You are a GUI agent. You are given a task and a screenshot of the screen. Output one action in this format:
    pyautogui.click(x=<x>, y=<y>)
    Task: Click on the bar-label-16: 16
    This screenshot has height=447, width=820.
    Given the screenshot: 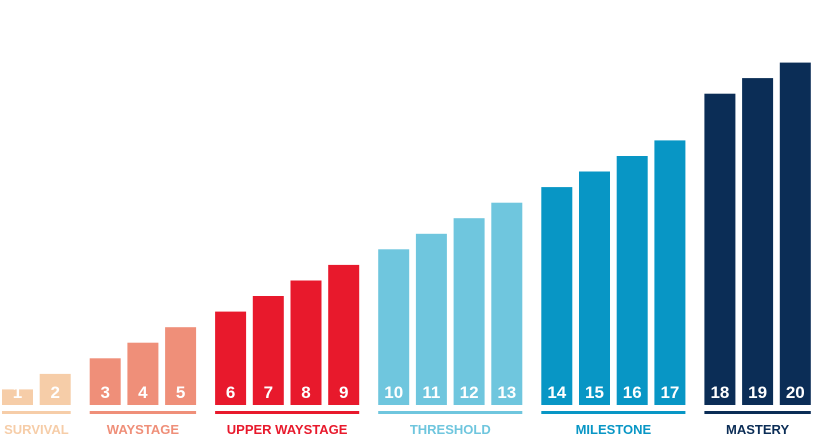 What is the action you would take?
    pyautogui.click(x=632, y=392)
    